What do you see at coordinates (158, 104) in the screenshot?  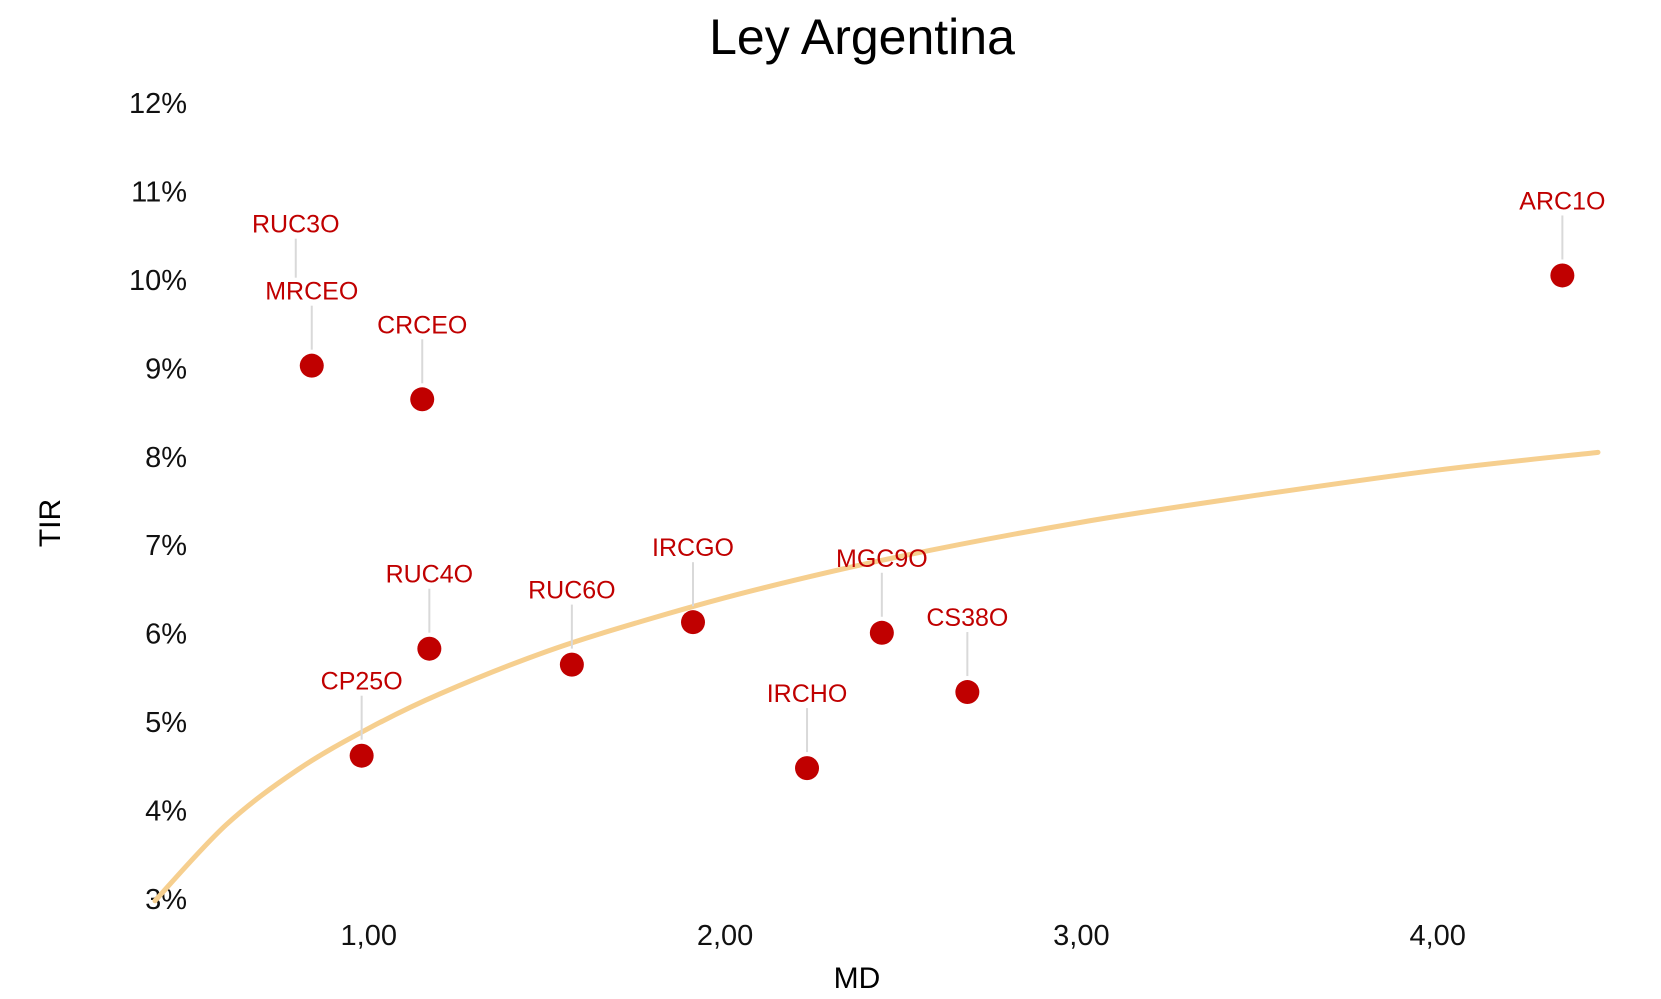 I see `y-tick-label: 12%` at bounding box center [158, 104].